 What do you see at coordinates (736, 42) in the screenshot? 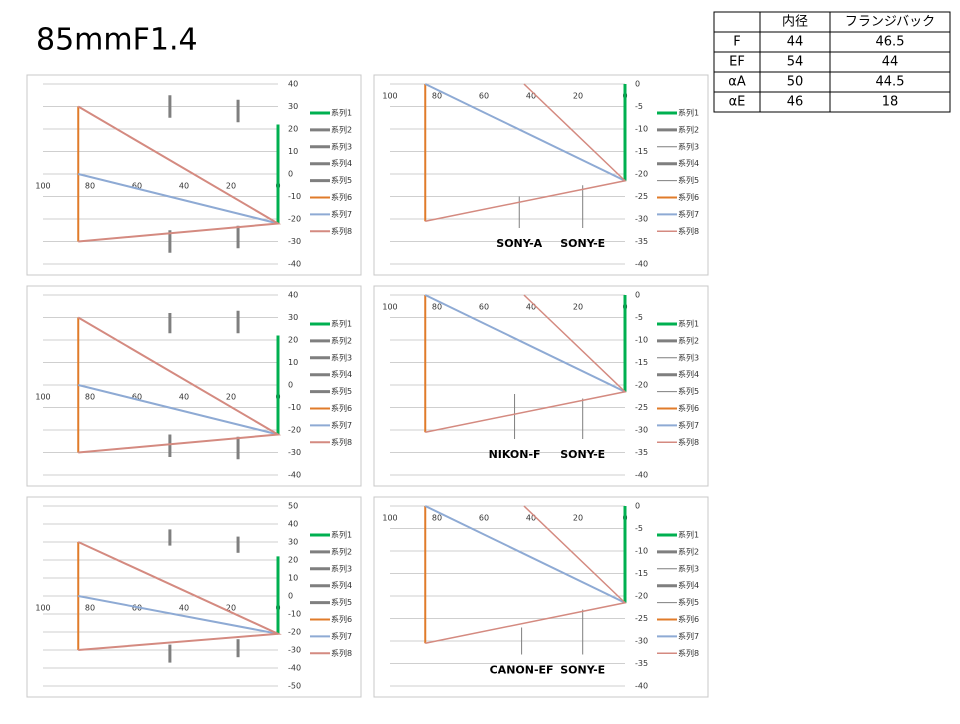
I see `table-cell: F` at bounding box center [736, 42].